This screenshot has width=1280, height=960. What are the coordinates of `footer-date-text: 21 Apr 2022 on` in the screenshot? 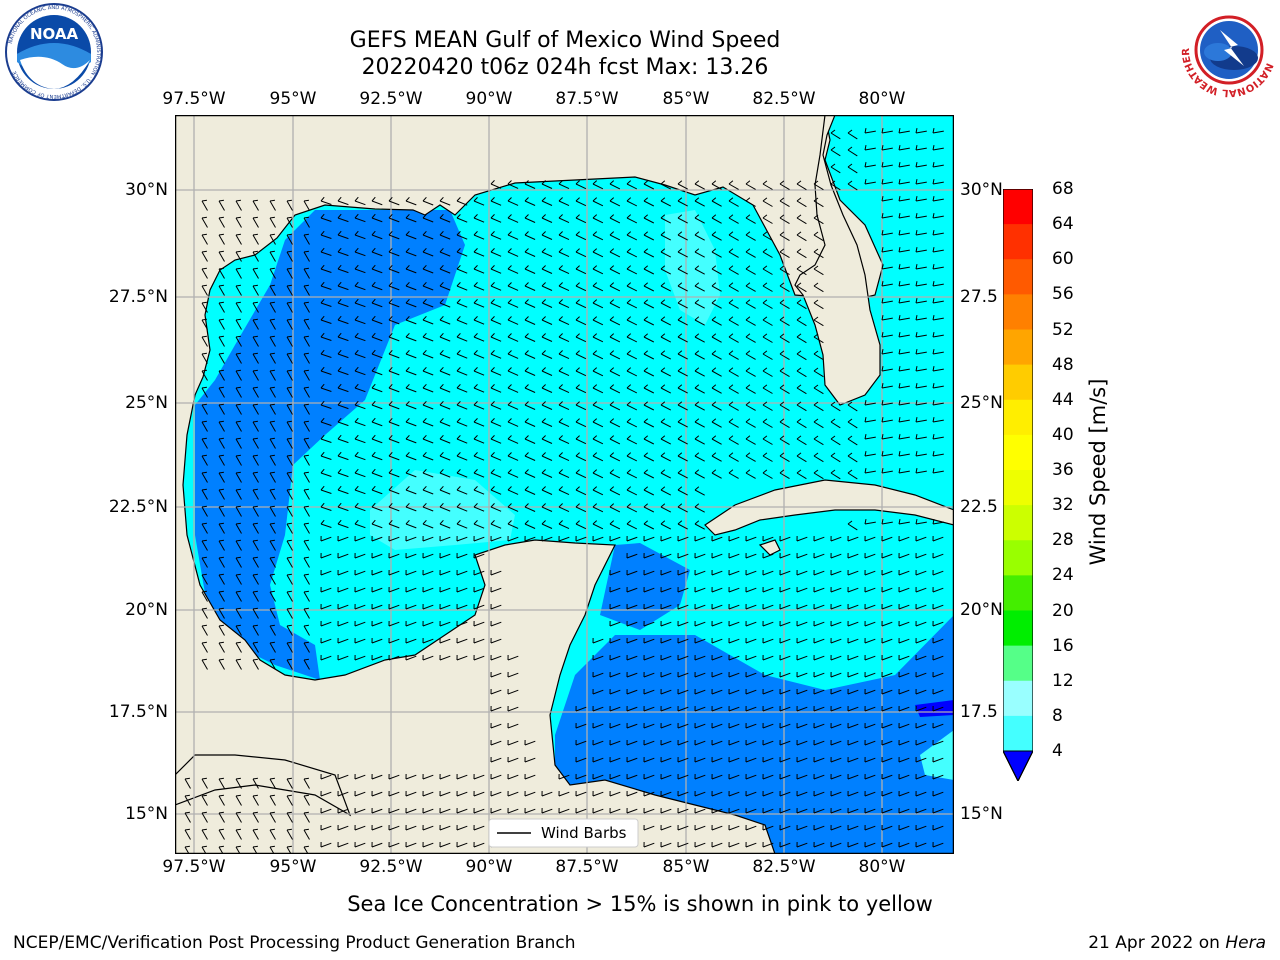 It's located at (1157, 943).